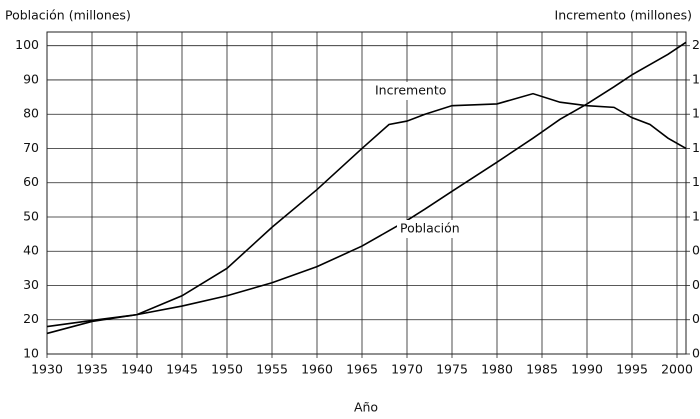 The width and height of the screenshot is (700, 419). Describe the element at coordinates (696, 113) in the screenshot. I see `y2-tick-label: 1.6` at that location.